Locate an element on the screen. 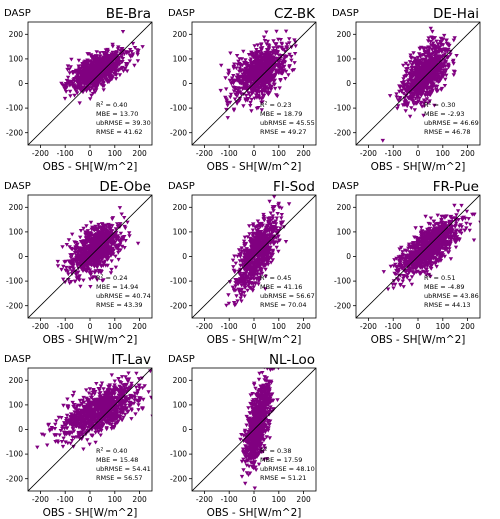  x-tick-label: -100 is located at coordinates (229, 326).